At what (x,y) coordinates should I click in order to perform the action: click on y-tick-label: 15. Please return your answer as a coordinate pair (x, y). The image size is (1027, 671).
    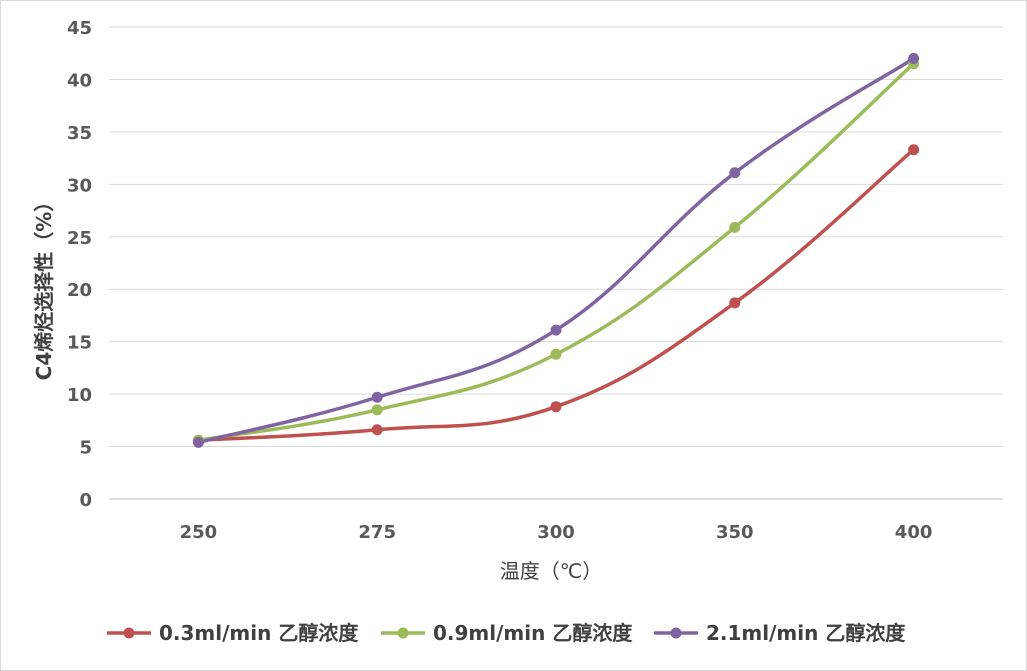
    Looking at the image, I should click on (79, 343).